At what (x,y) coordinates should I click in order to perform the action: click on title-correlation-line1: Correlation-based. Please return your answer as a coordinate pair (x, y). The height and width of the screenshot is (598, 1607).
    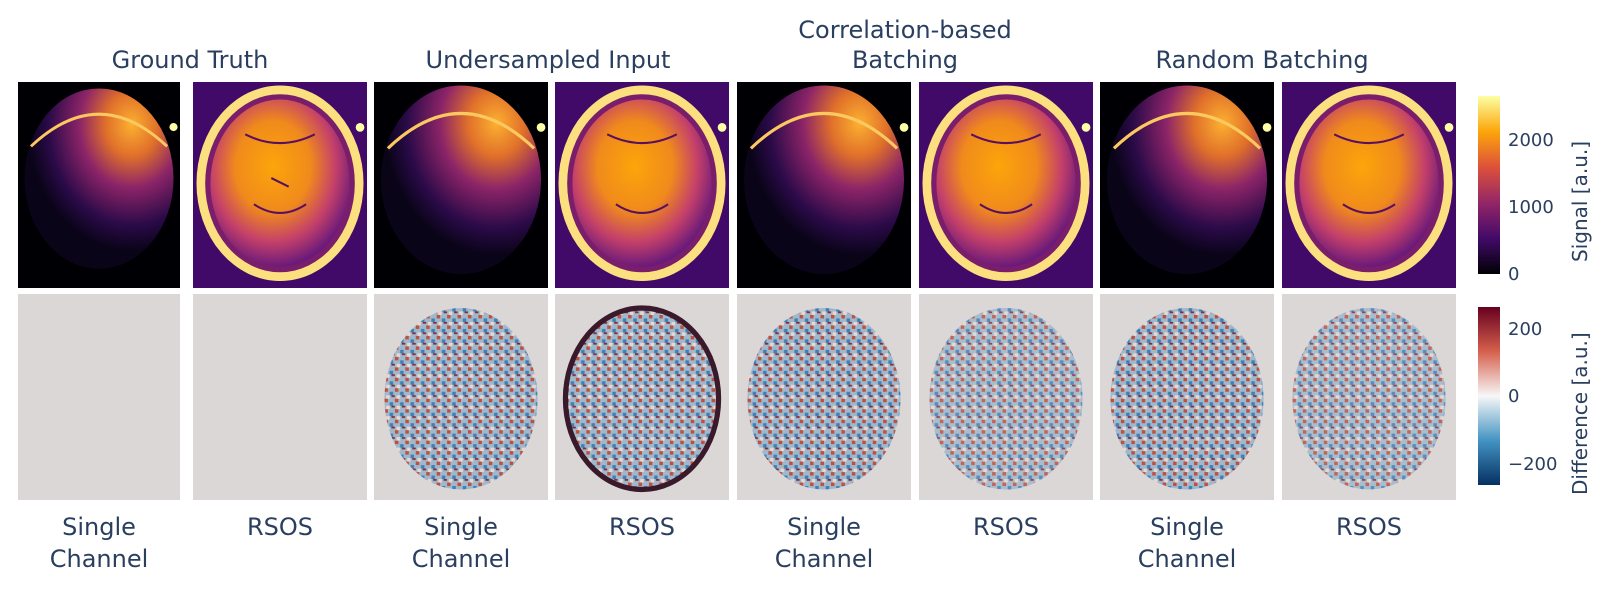
    Looking at the image, I should click on (905, 30).